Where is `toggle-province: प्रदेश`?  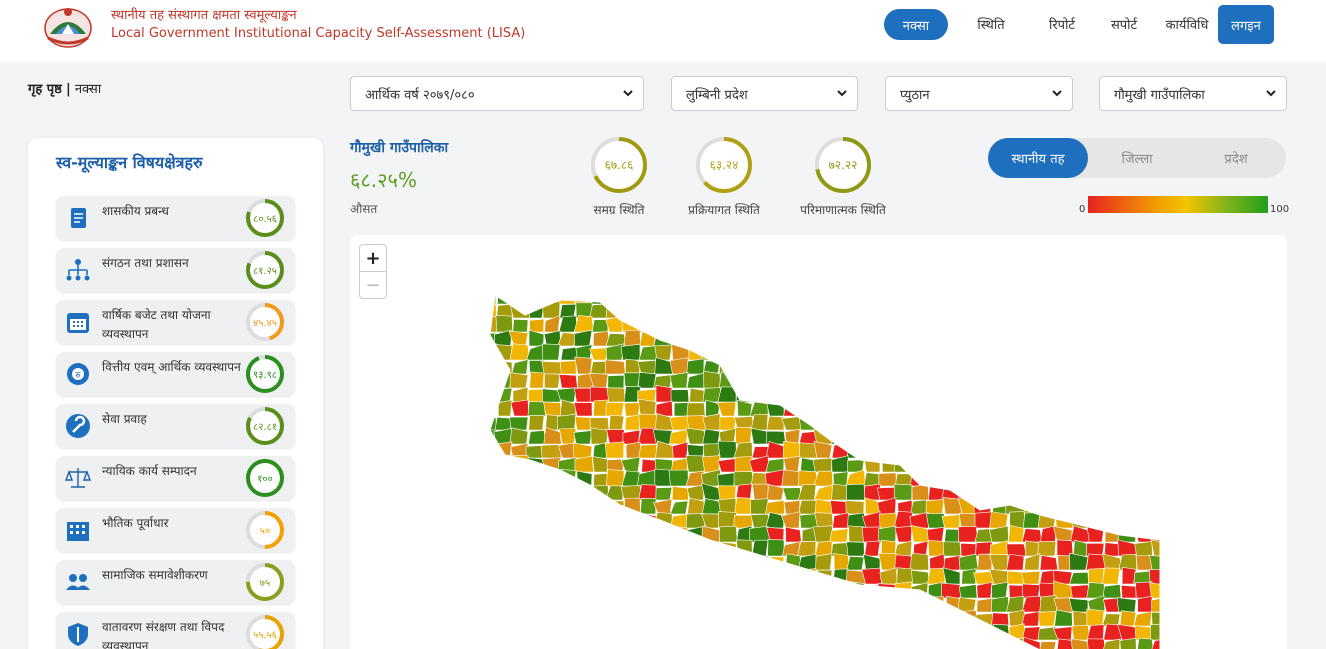 toggle-province: प्रदेश is located at coordinates (1236, 159).